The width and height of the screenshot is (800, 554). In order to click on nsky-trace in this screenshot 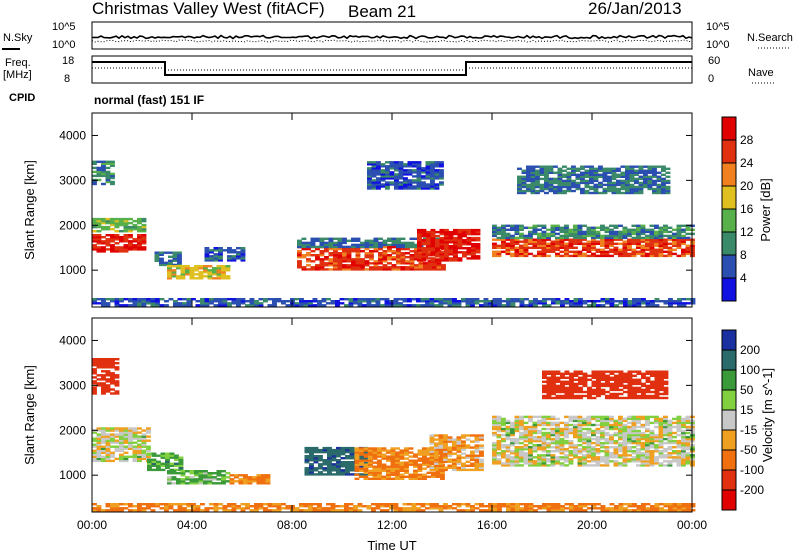, I will do `click(392, 37)`.